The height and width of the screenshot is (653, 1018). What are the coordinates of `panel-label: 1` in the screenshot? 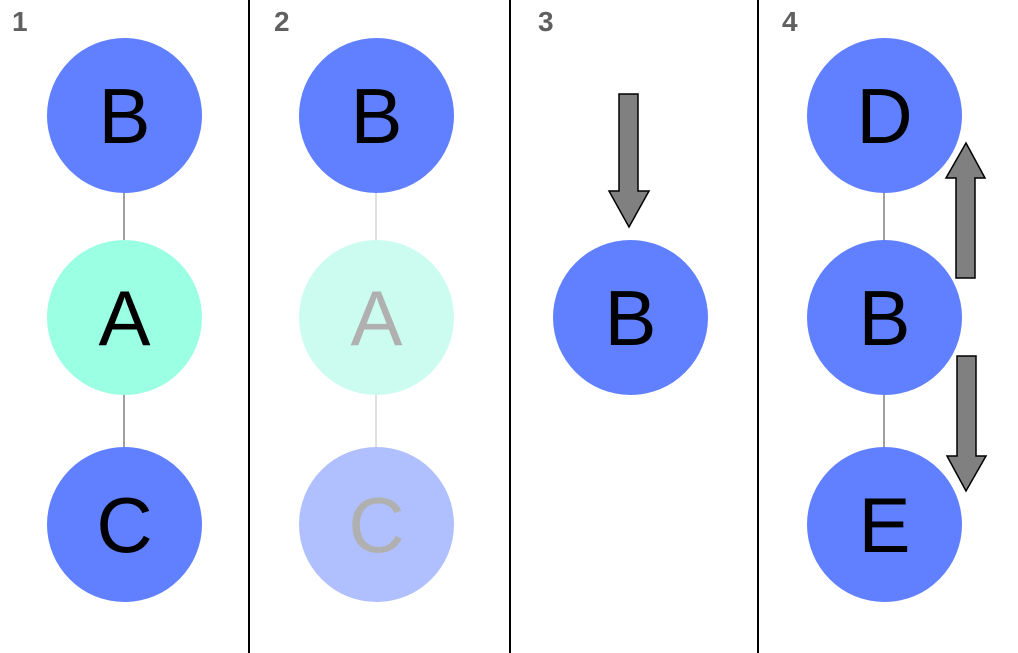 It's located at (20, 21).